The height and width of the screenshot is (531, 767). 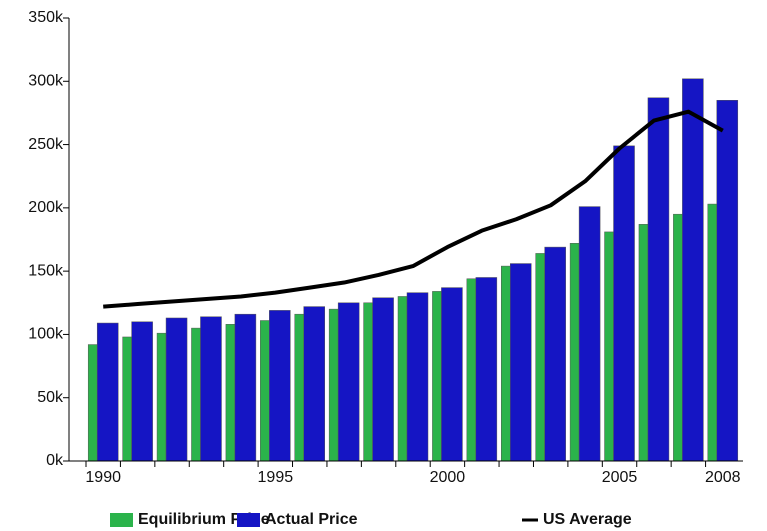 What do you see at coordinates (103, 477) in the screenshot?
I see `x-tick-label: 1990` at bounding box center [103, 477].